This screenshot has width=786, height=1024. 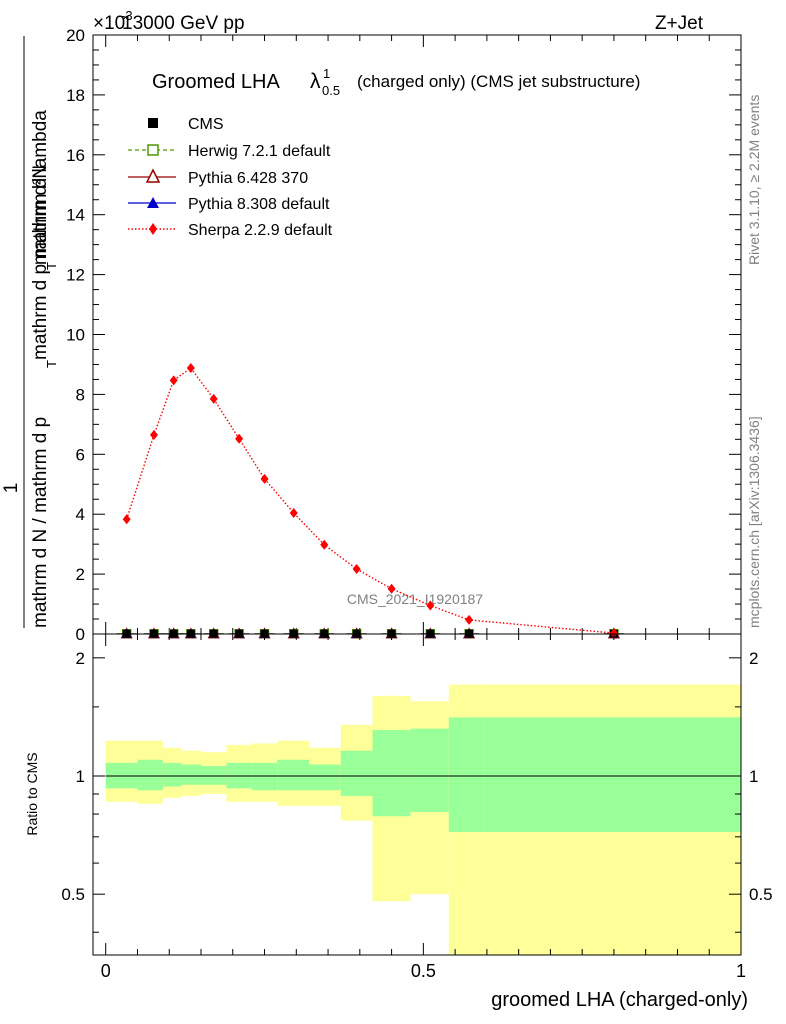 I want to click on legend-marker-pythia6, so click(x=153, y=175).